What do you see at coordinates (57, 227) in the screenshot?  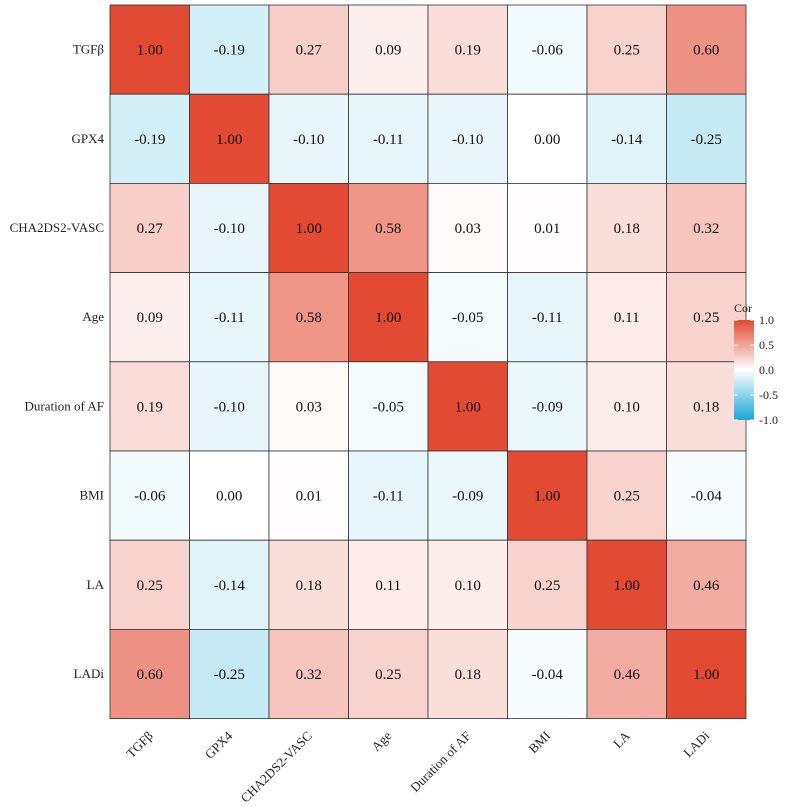 I see `row-label: CHA2DS2-VASC` at bounding box center [57, 227].